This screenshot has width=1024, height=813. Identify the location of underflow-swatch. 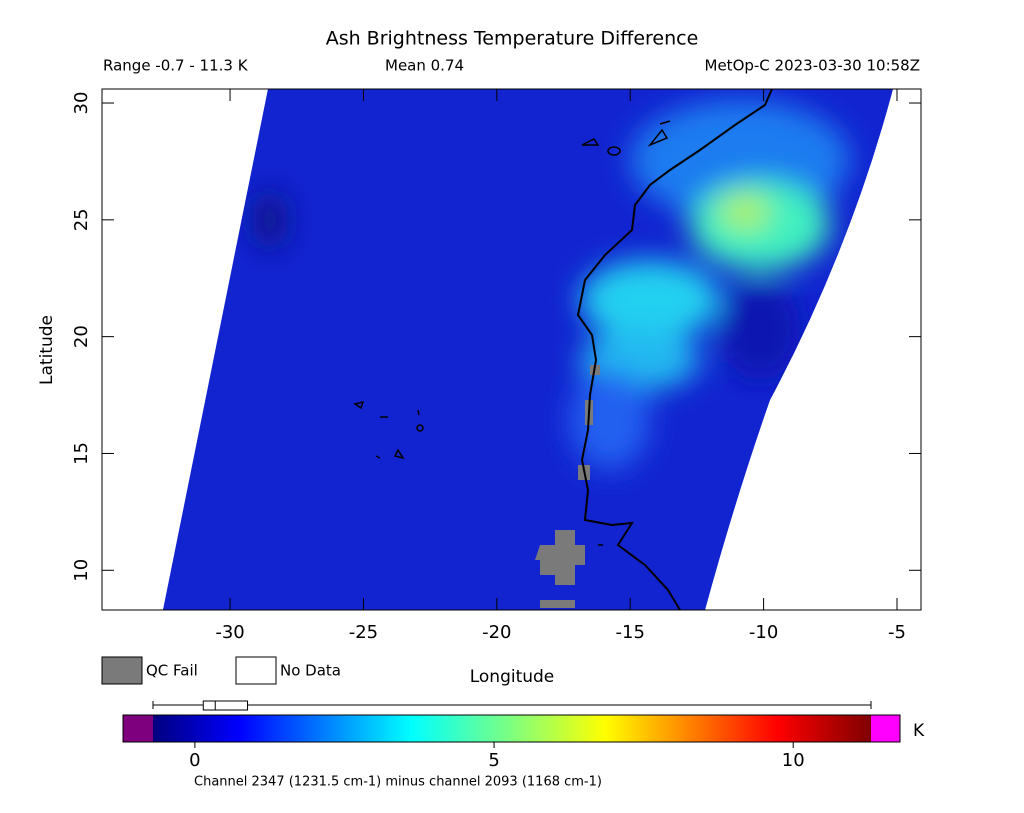
(138, 728).